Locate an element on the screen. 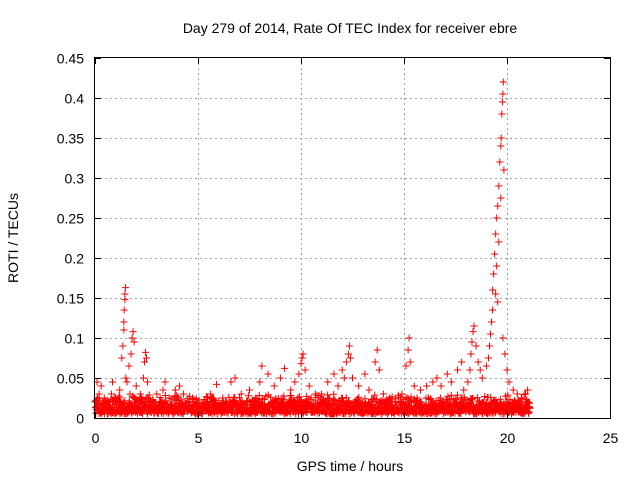  y-axis-label: ROTI / TECUs is located at coordinates (13, 238).